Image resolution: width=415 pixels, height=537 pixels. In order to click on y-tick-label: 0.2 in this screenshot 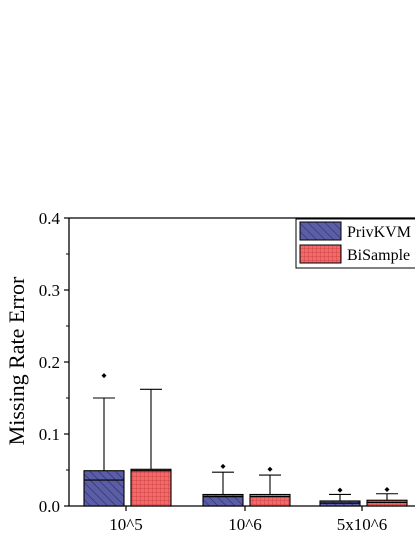, I will do `click(49, 362)`.